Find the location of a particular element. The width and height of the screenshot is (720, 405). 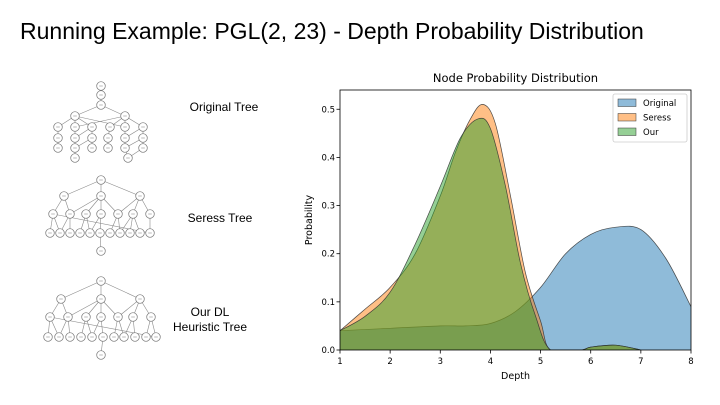

dl-heuristic-tree-diagram is located at coordinates (102, 318).